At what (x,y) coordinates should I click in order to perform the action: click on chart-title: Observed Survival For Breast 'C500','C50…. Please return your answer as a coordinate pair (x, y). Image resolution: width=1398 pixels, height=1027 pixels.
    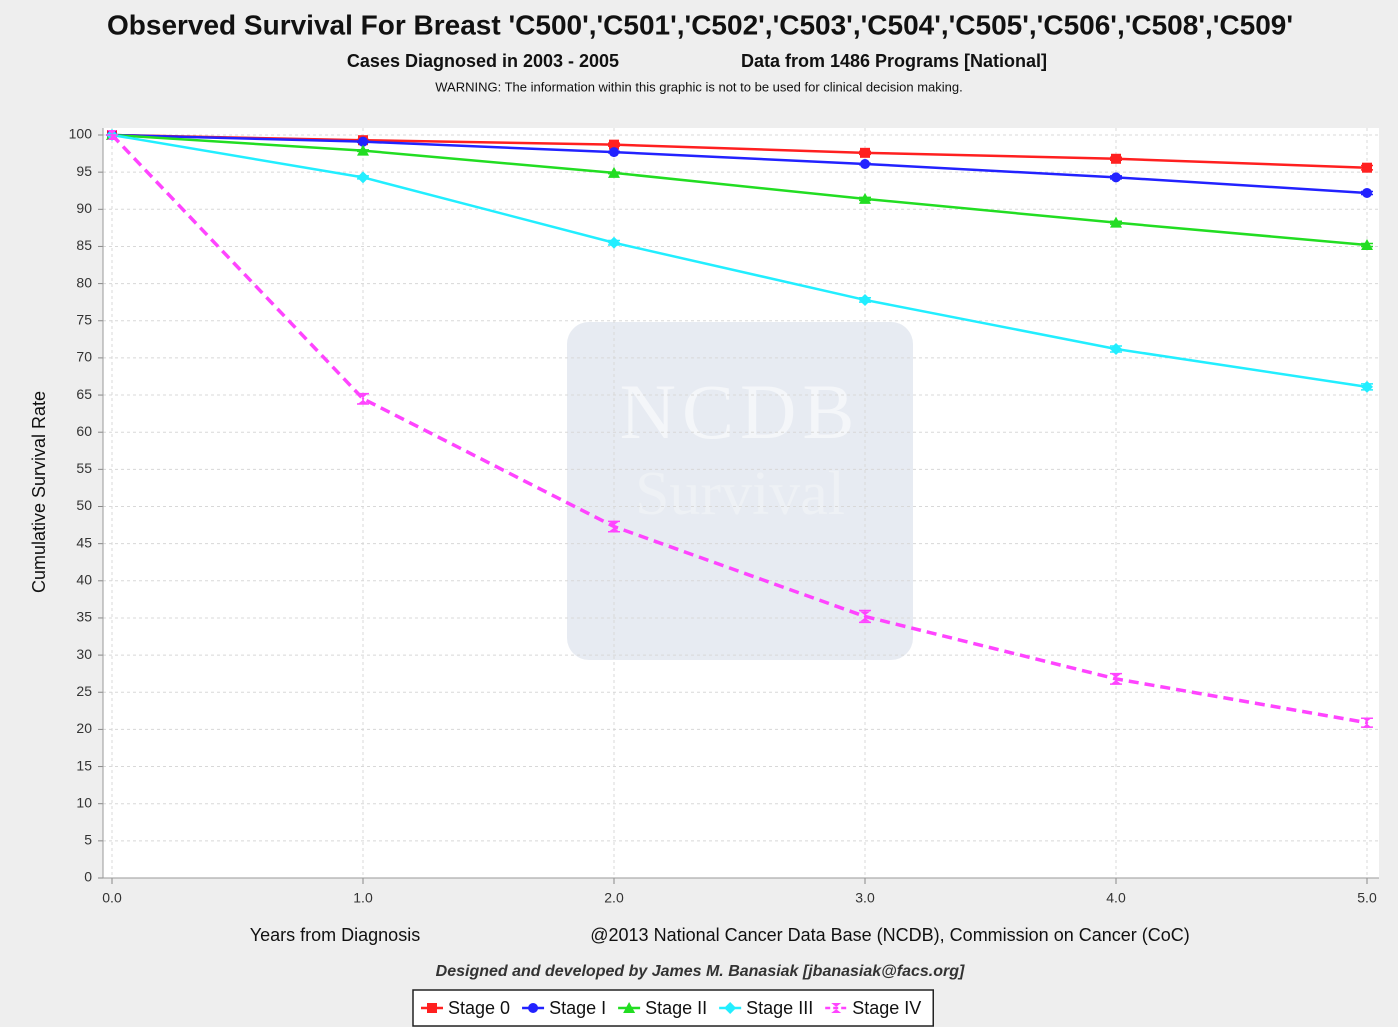
    Looking at the image, I should click on (700, 24).